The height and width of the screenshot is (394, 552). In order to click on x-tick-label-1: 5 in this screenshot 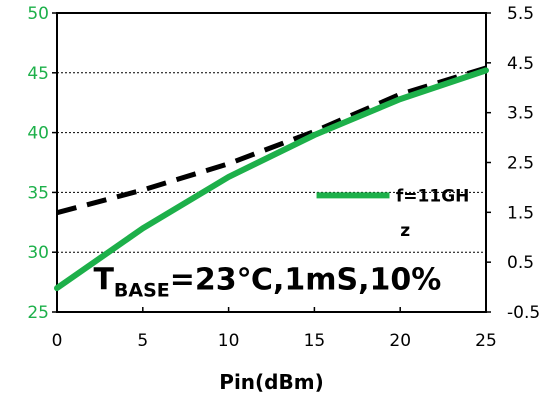, I will do `click(142, 341)`.